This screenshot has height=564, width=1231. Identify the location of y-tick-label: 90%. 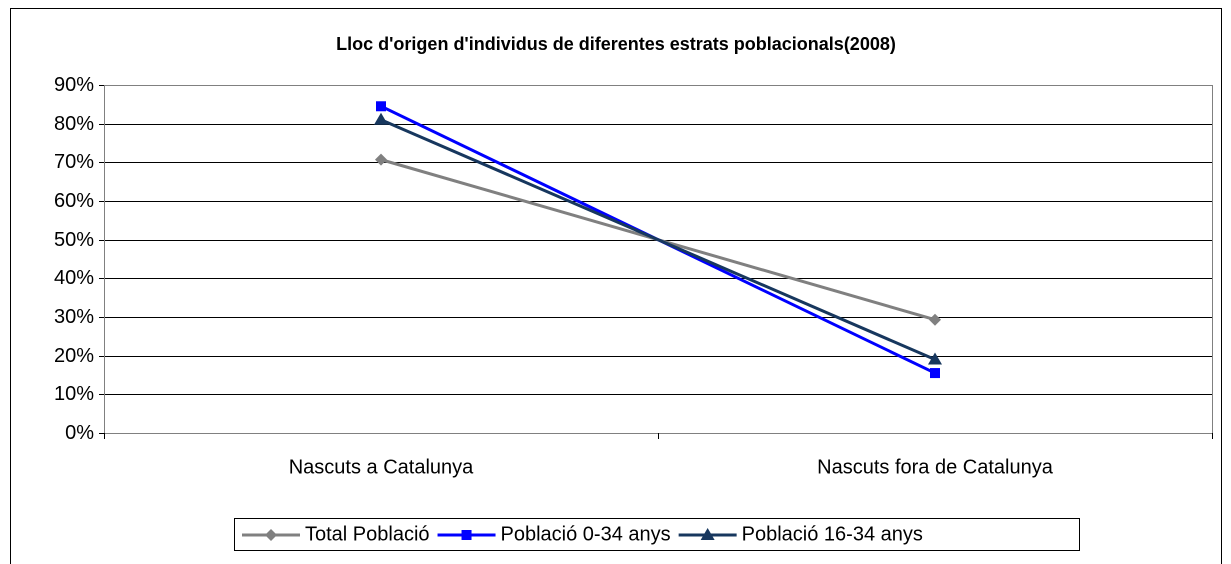
(74, 85).